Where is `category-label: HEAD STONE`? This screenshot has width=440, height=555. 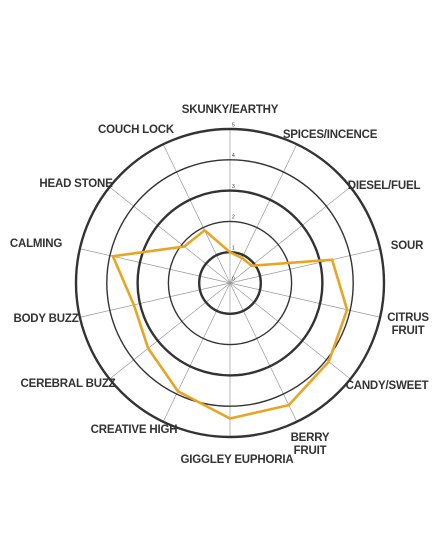
category-label: HEAD STONE is located at coordinates (76, 184).